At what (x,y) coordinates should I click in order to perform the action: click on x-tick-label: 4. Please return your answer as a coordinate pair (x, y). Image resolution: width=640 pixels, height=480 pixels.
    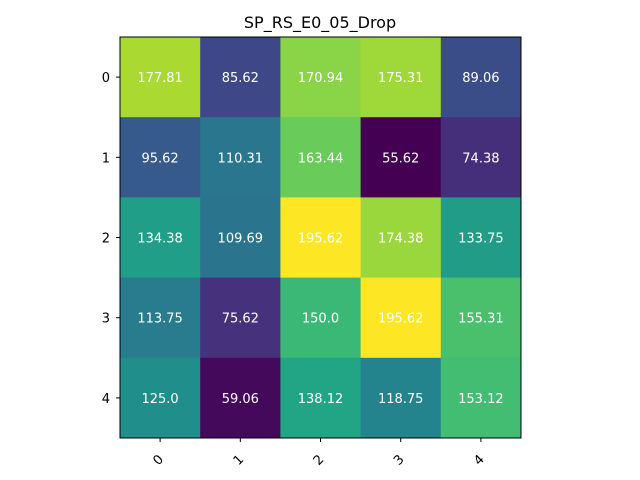
    Looking at the image, I should click on (479, 460).